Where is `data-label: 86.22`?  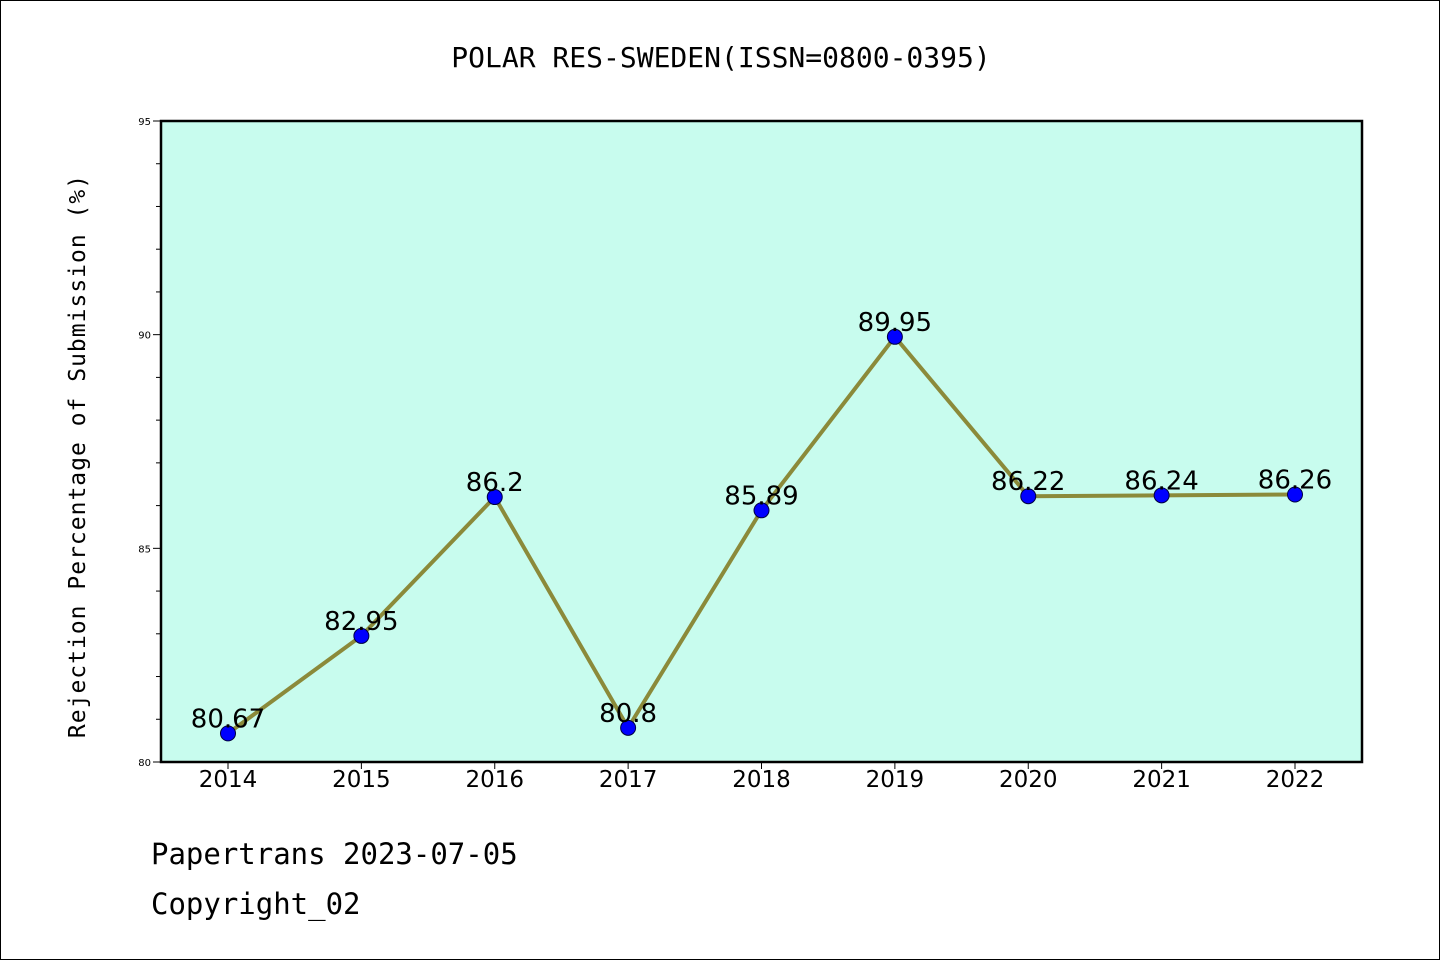 data-label: 86.22 is located at coordinates (1028, 482).